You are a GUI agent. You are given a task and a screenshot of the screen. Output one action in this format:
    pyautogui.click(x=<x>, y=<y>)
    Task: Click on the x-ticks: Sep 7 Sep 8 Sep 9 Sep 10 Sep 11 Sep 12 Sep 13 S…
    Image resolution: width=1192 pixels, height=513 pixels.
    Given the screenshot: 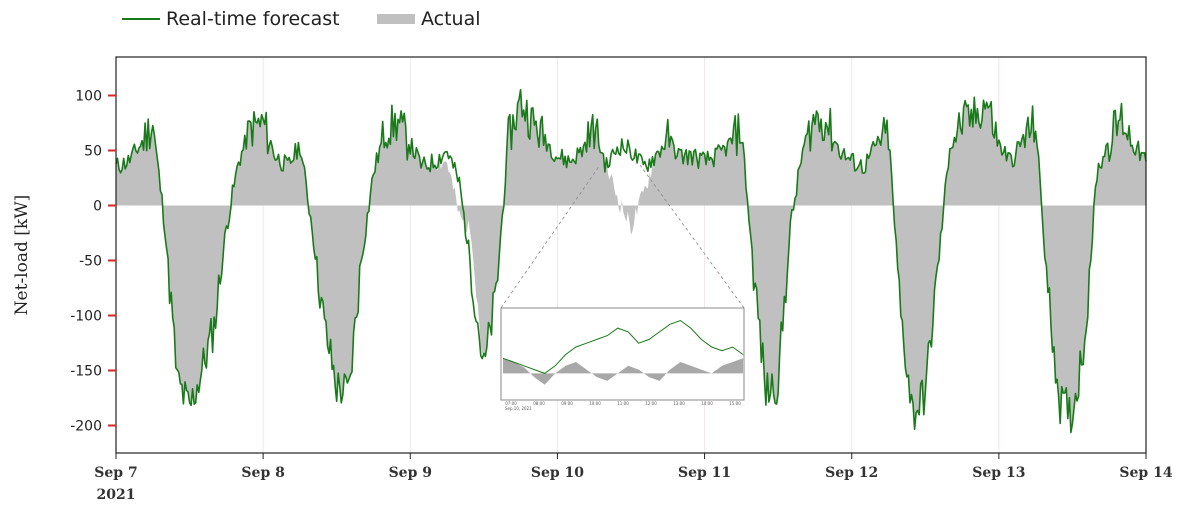 What is the action you would take?
    pyautogui.click(x=633, y=467)
    